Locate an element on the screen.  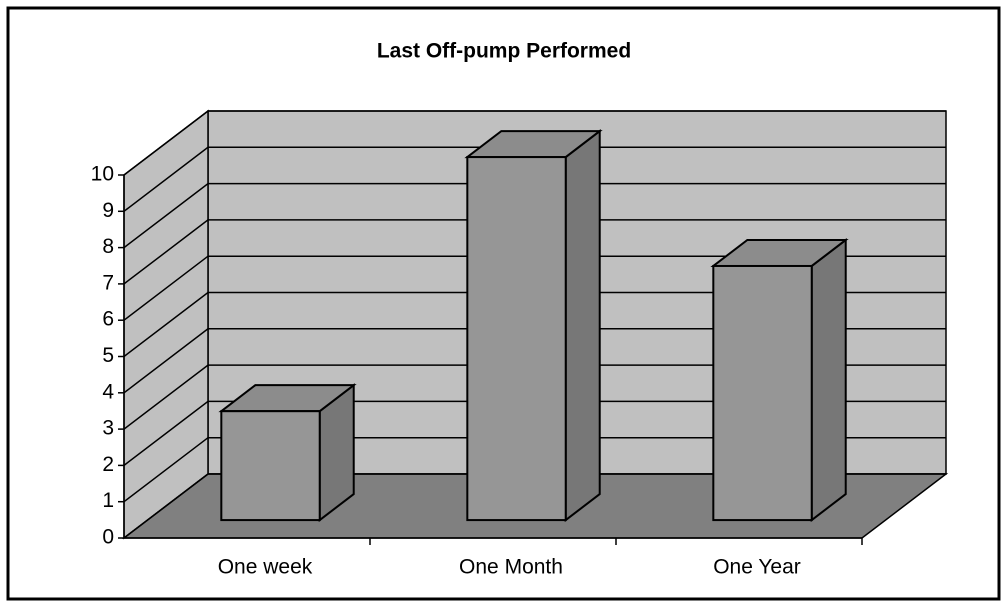
x-tick-label: One Year is located at coordinates (757, 567).